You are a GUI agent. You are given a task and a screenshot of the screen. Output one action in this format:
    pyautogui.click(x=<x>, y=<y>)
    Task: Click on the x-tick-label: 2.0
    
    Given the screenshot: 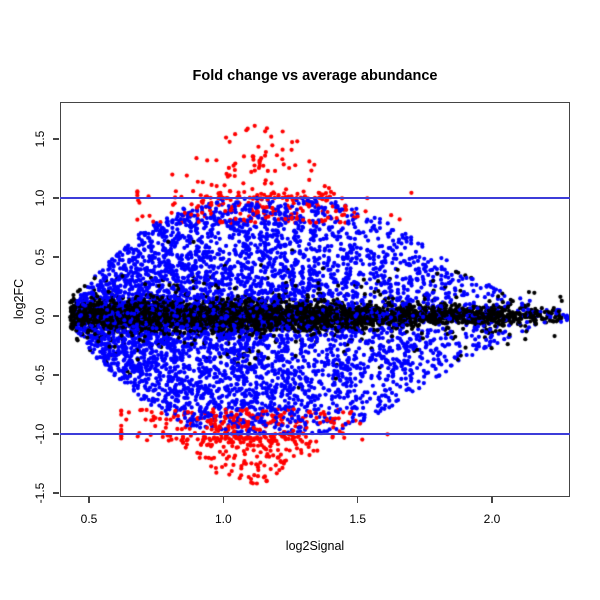 What is the action you would take?
    pyautogui.click(x=492, y=519)
    